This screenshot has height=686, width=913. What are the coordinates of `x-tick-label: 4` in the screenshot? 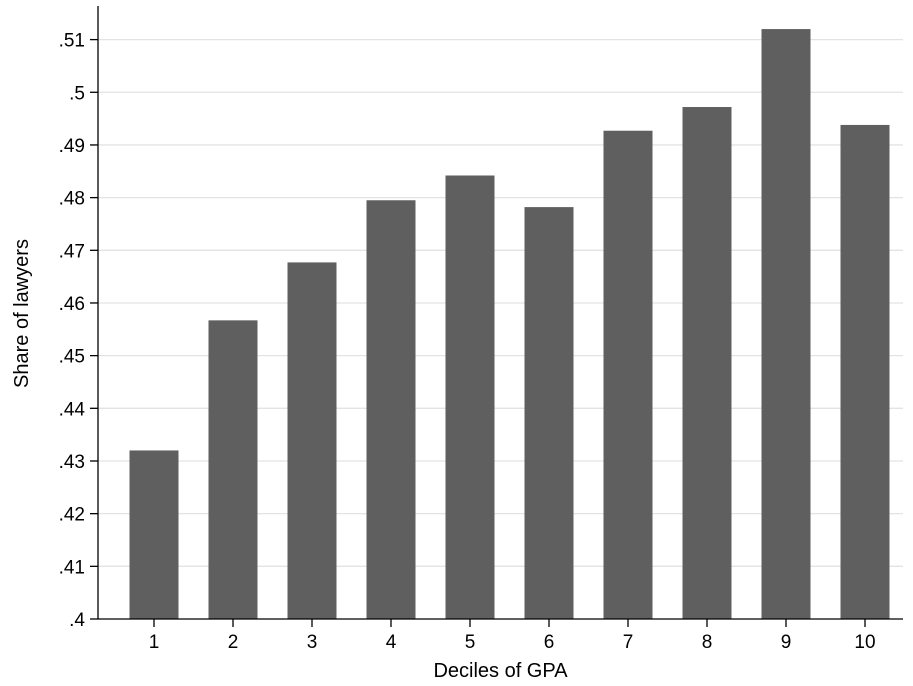 It's located at (391, 642).